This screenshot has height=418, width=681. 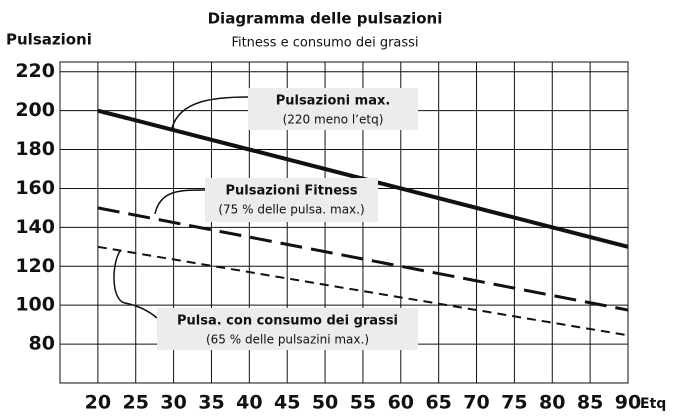 I want to click on y-tick-label: 140, so click(x=35, y=227).